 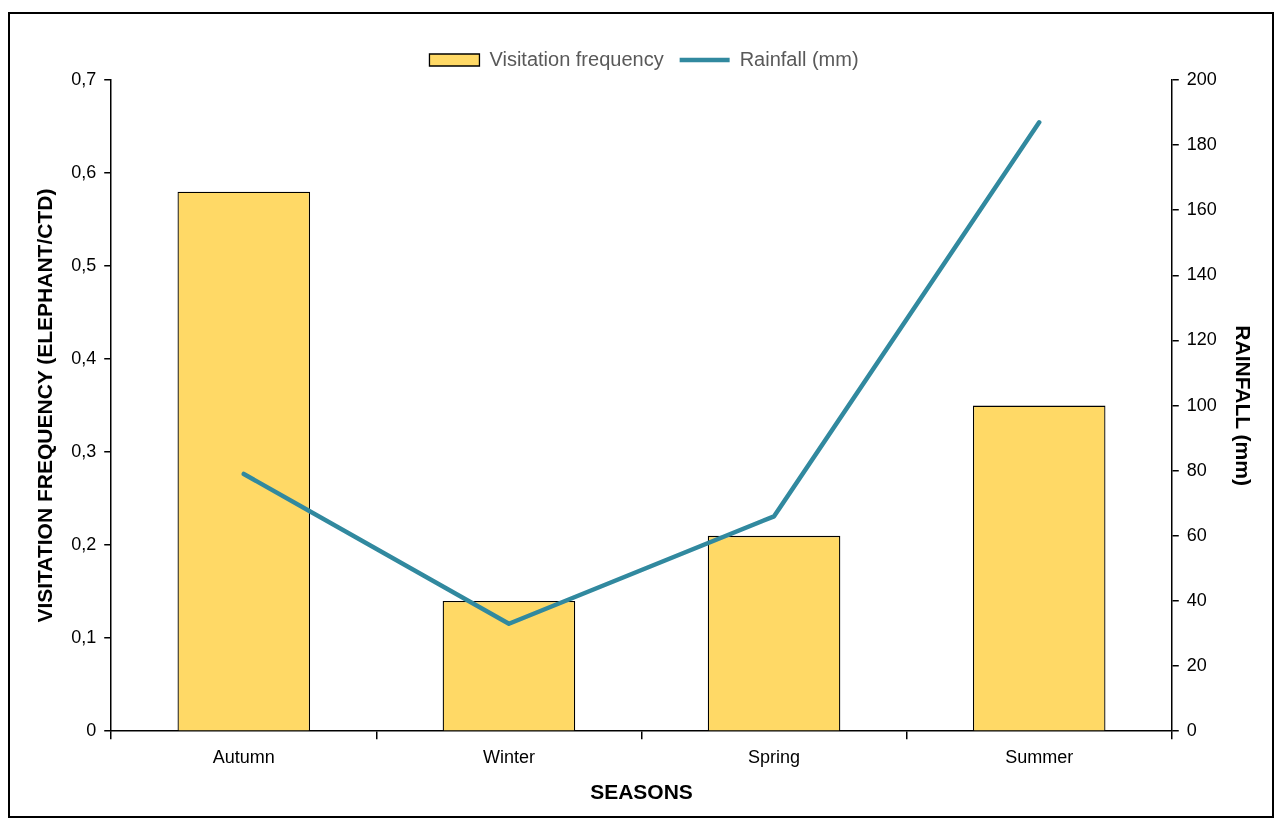 I want to click on y-tick-label: 0,5, so click(x=84, y=265).